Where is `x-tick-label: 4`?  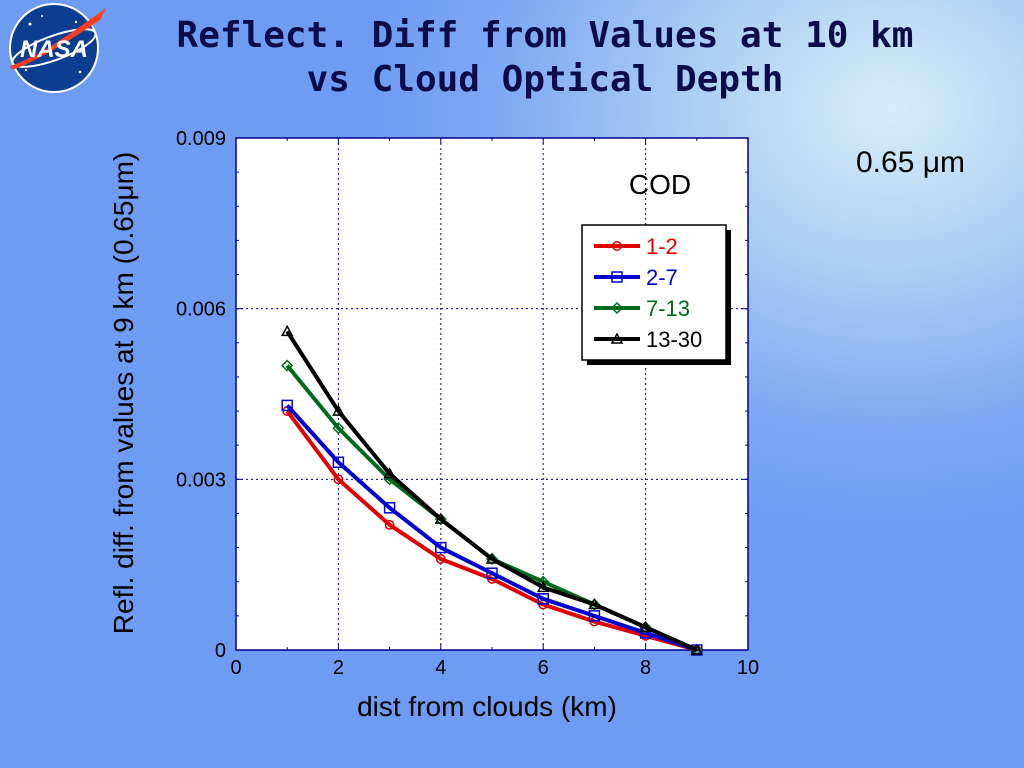 x-tick-label: 4 is located at coordinates (440, 668).